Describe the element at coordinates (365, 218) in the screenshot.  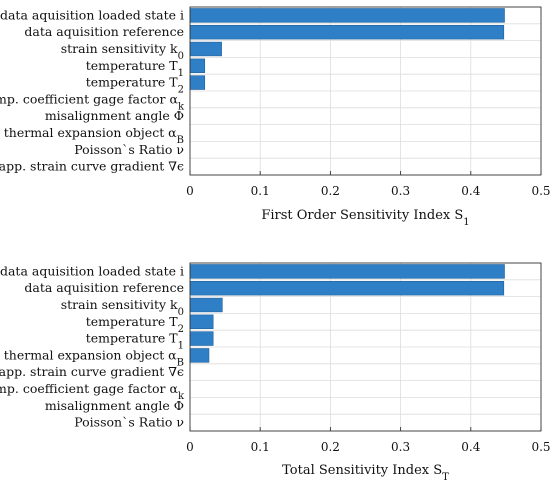
I see `x-axis-label: First Order Sensitivity Index S1` at that location.